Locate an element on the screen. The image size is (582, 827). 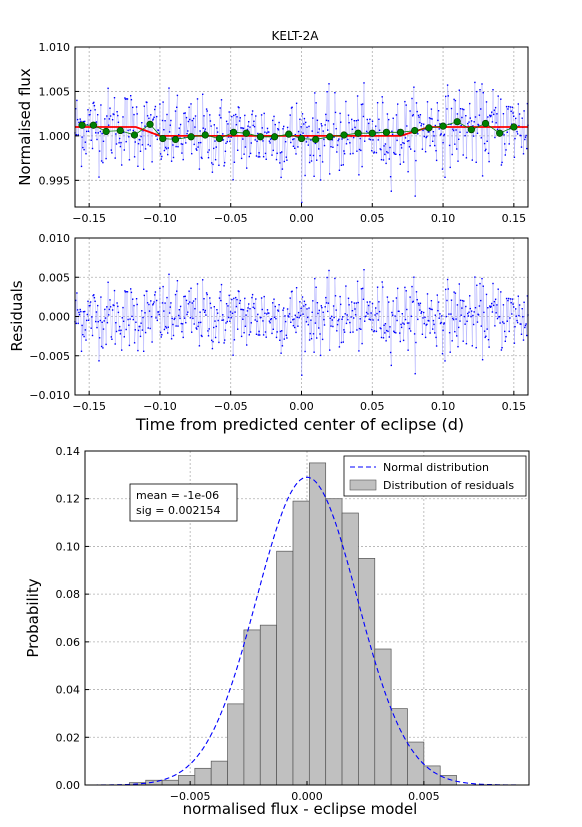
histogram-y-axis-label: Probability is located at coordinates (33, 617).